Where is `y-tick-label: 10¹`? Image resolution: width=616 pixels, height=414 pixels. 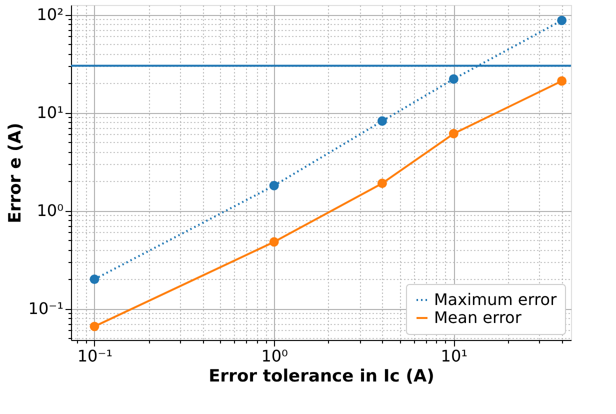
y-tick-label: 10¹ is located at coordinates (50, 112).